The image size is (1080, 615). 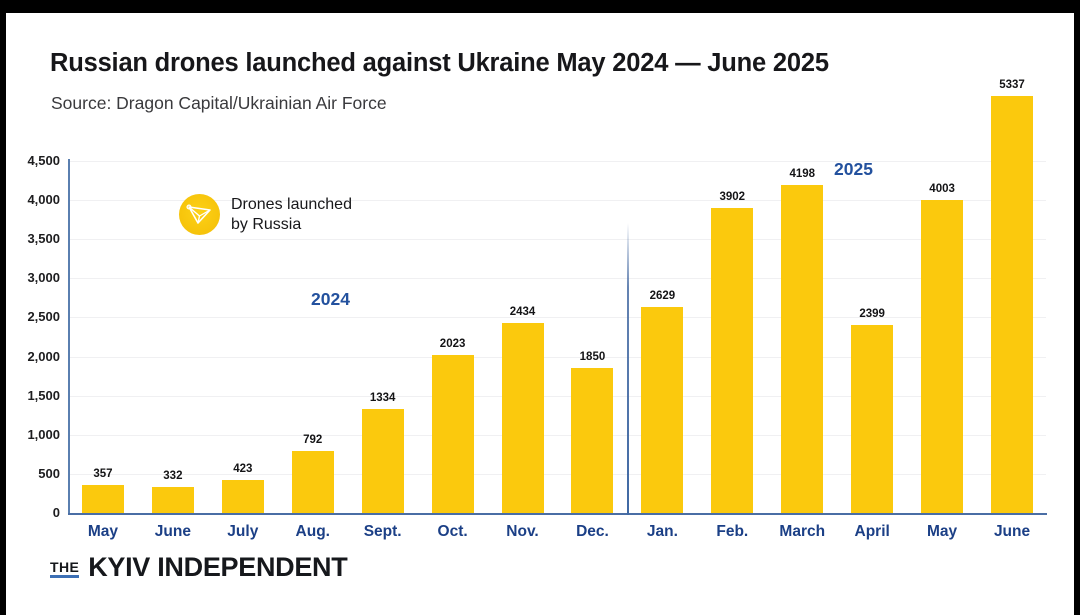 I want to click on bar-value-label: 357, so click(x=103, y=474).